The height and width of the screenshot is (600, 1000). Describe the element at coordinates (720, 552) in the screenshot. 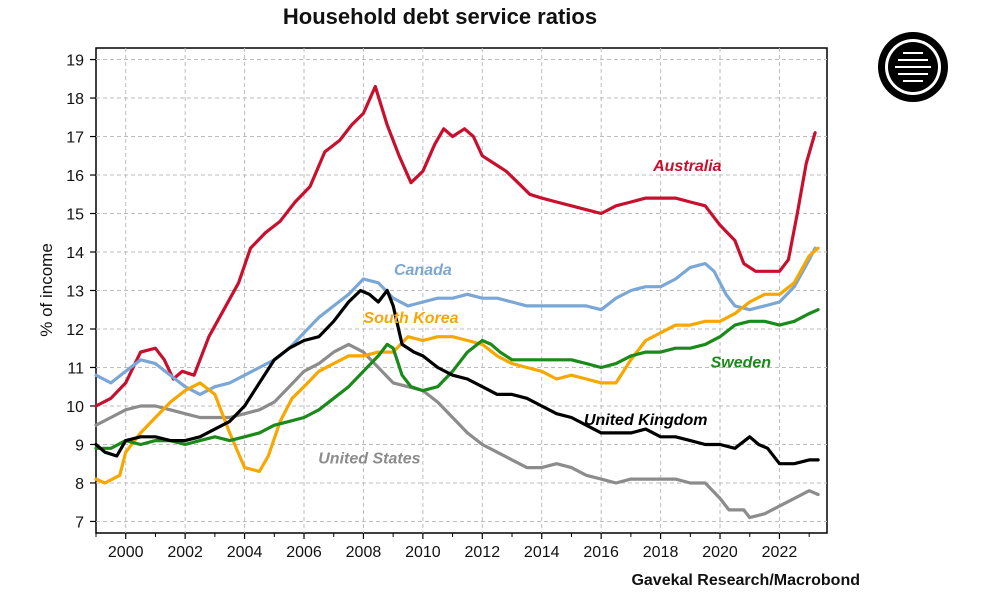

I see `x-tick-label: 2020` at that location.